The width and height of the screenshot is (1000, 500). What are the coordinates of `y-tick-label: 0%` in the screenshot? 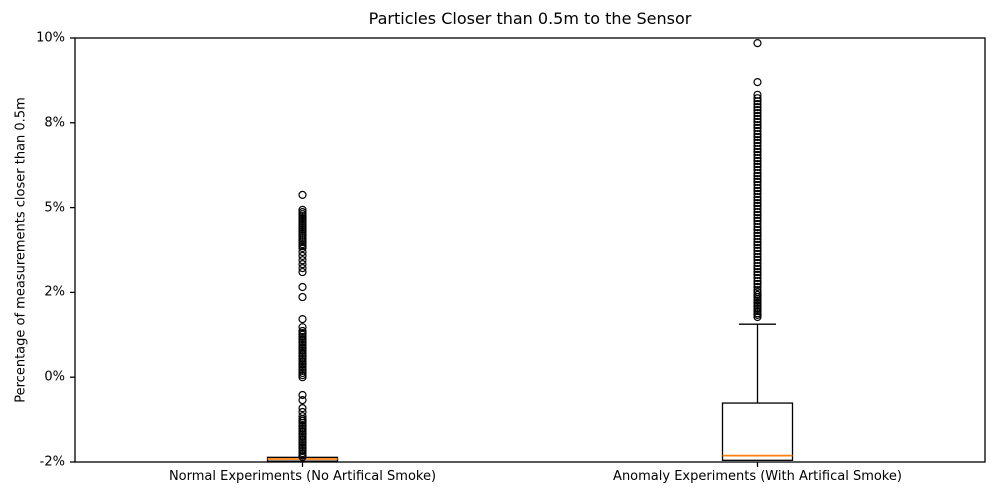 It's located at (54, 377).